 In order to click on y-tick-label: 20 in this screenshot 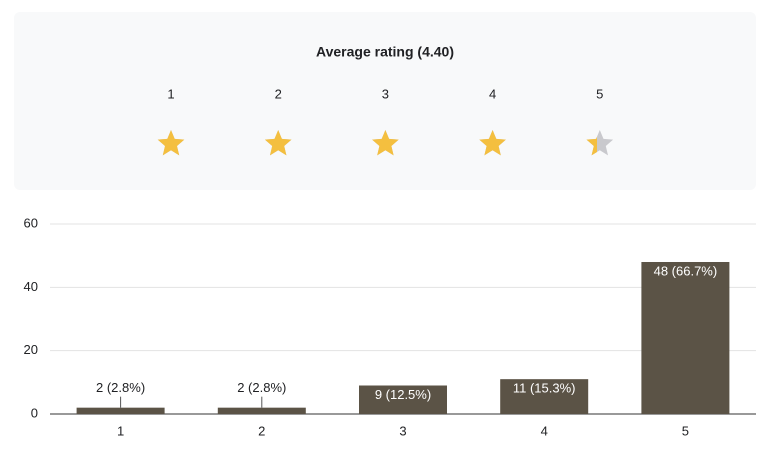, I will do `click(31, 349)`.